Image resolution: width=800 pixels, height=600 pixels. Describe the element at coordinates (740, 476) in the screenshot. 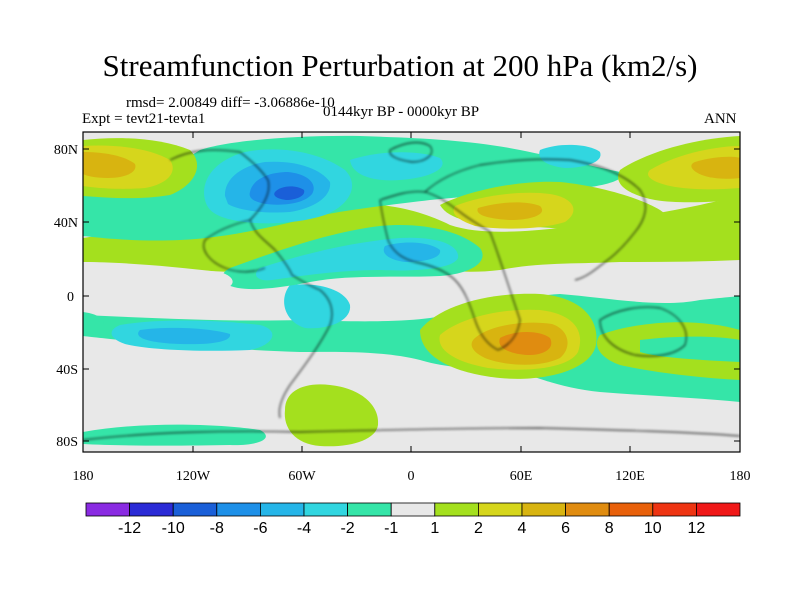

I see `lon-label-180e: 180` at that location.